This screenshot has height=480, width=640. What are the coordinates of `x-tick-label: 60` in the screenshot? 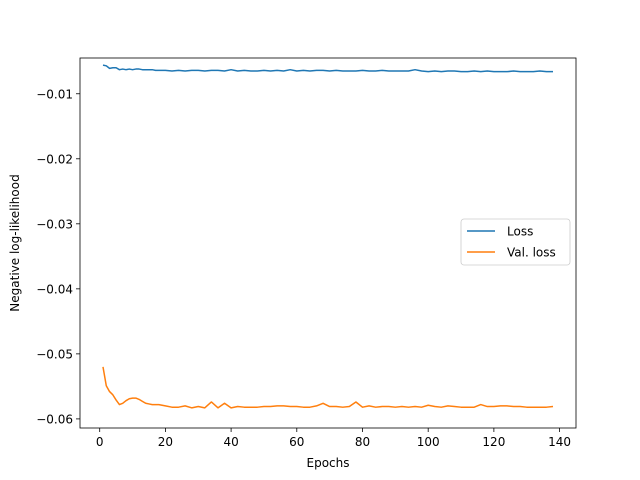 It's located at (296, 442).